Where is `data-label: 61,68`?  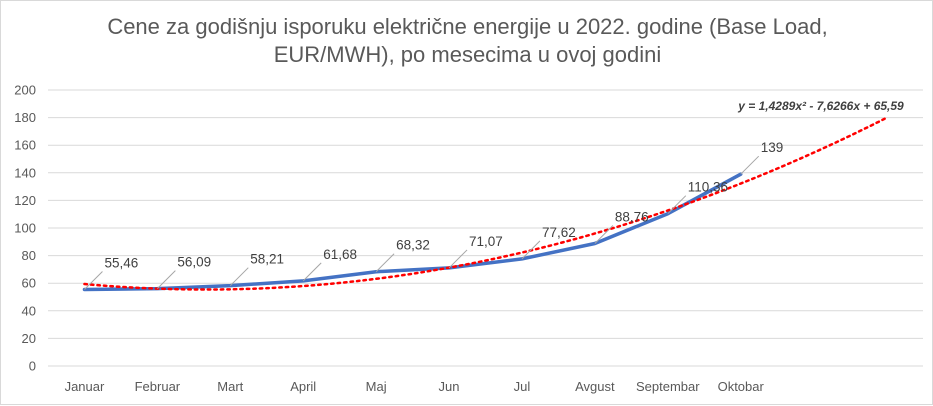 data-label: 61,68 is located at coordinates (340, 254).